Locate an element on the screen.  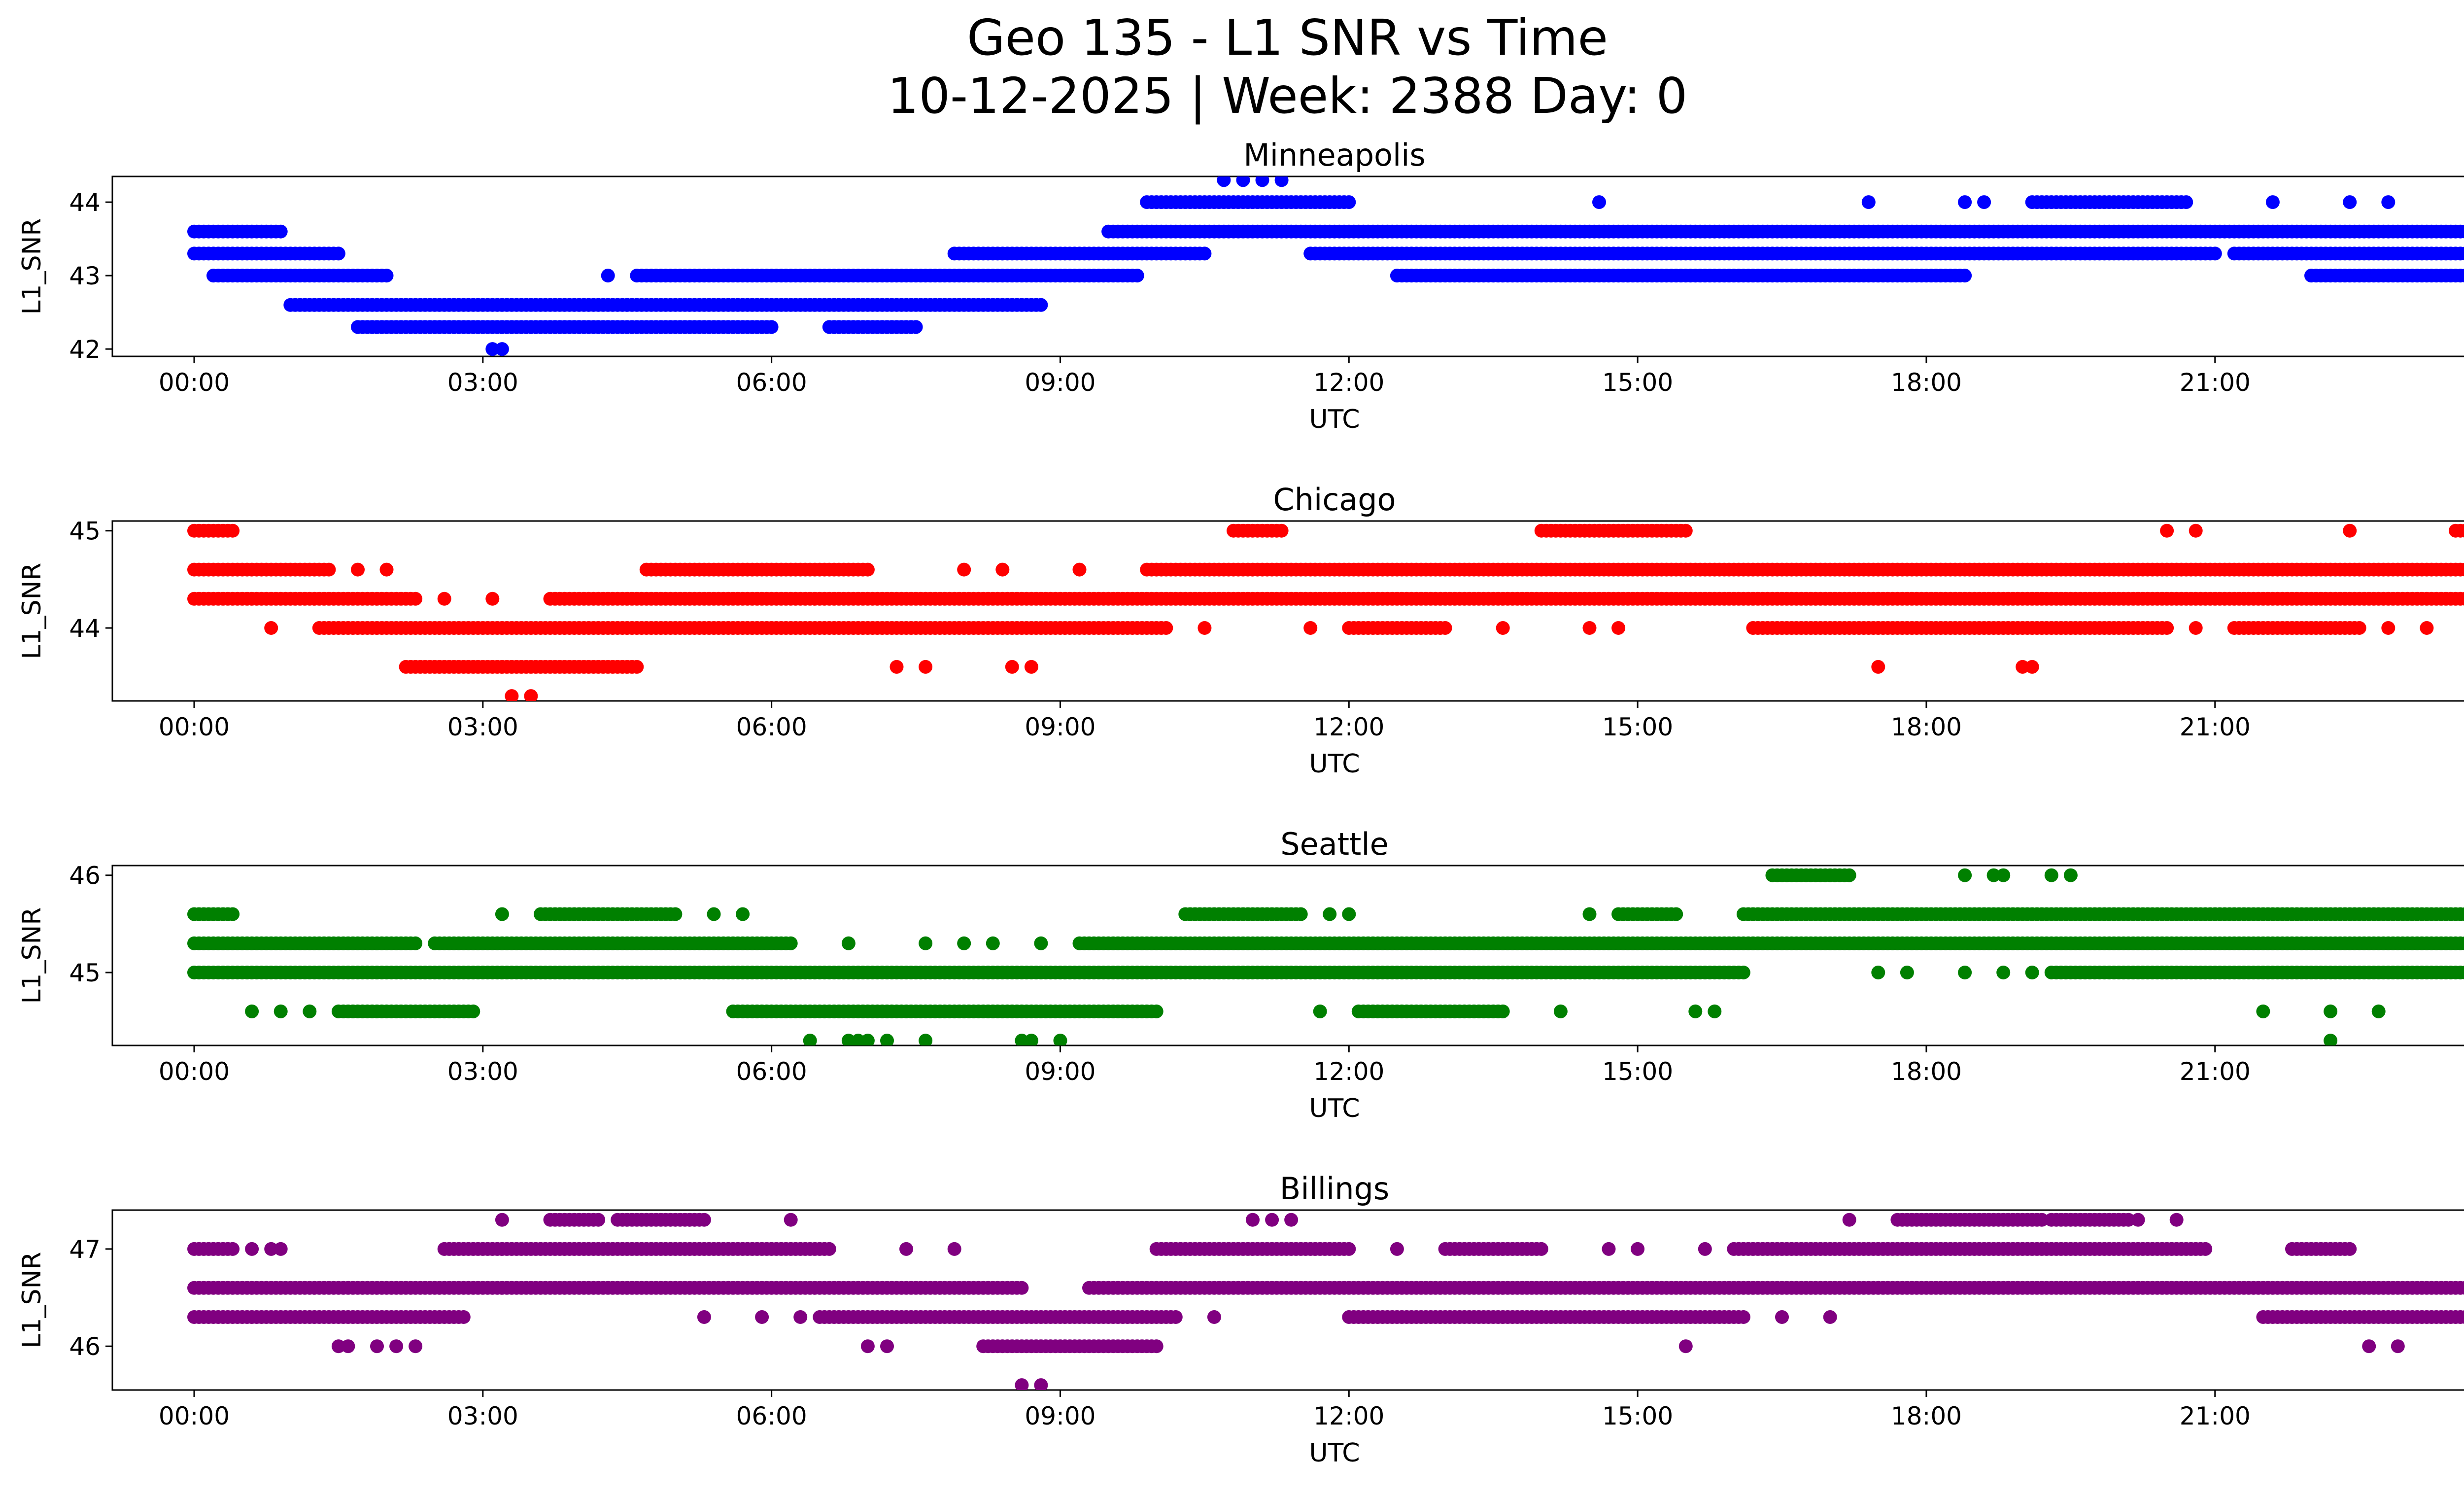
panel-title: Chicago is located at coordinates (1334, 500).